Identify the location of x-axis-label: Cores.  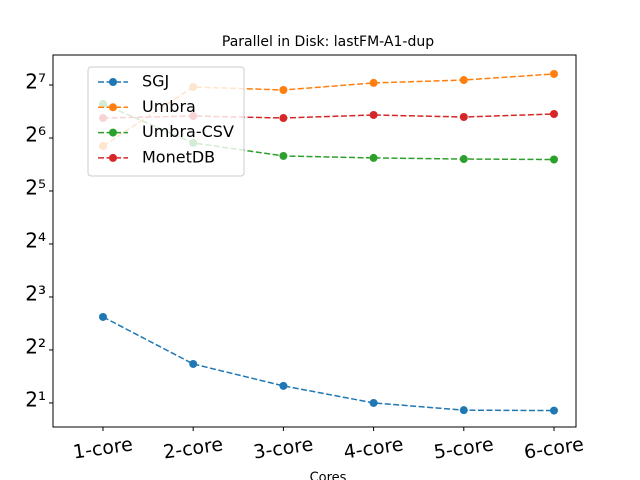
(328, 475).